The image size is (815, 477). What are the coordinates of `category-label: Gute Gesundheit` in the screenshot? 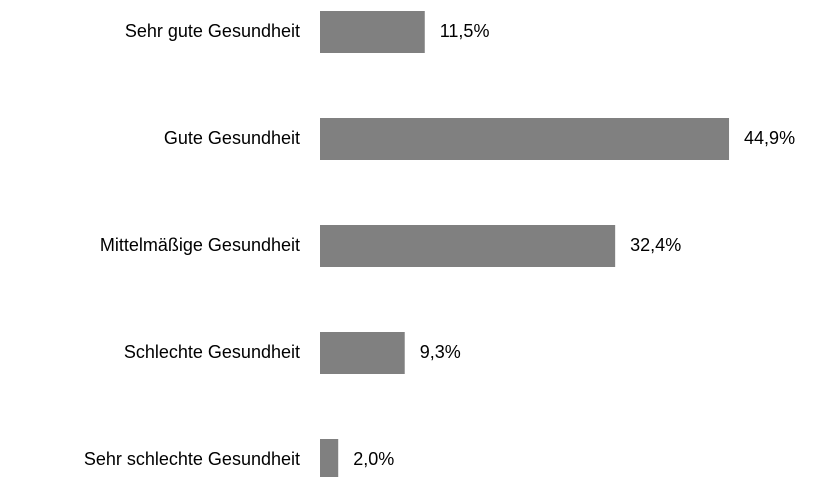 It's located at (232, 138).